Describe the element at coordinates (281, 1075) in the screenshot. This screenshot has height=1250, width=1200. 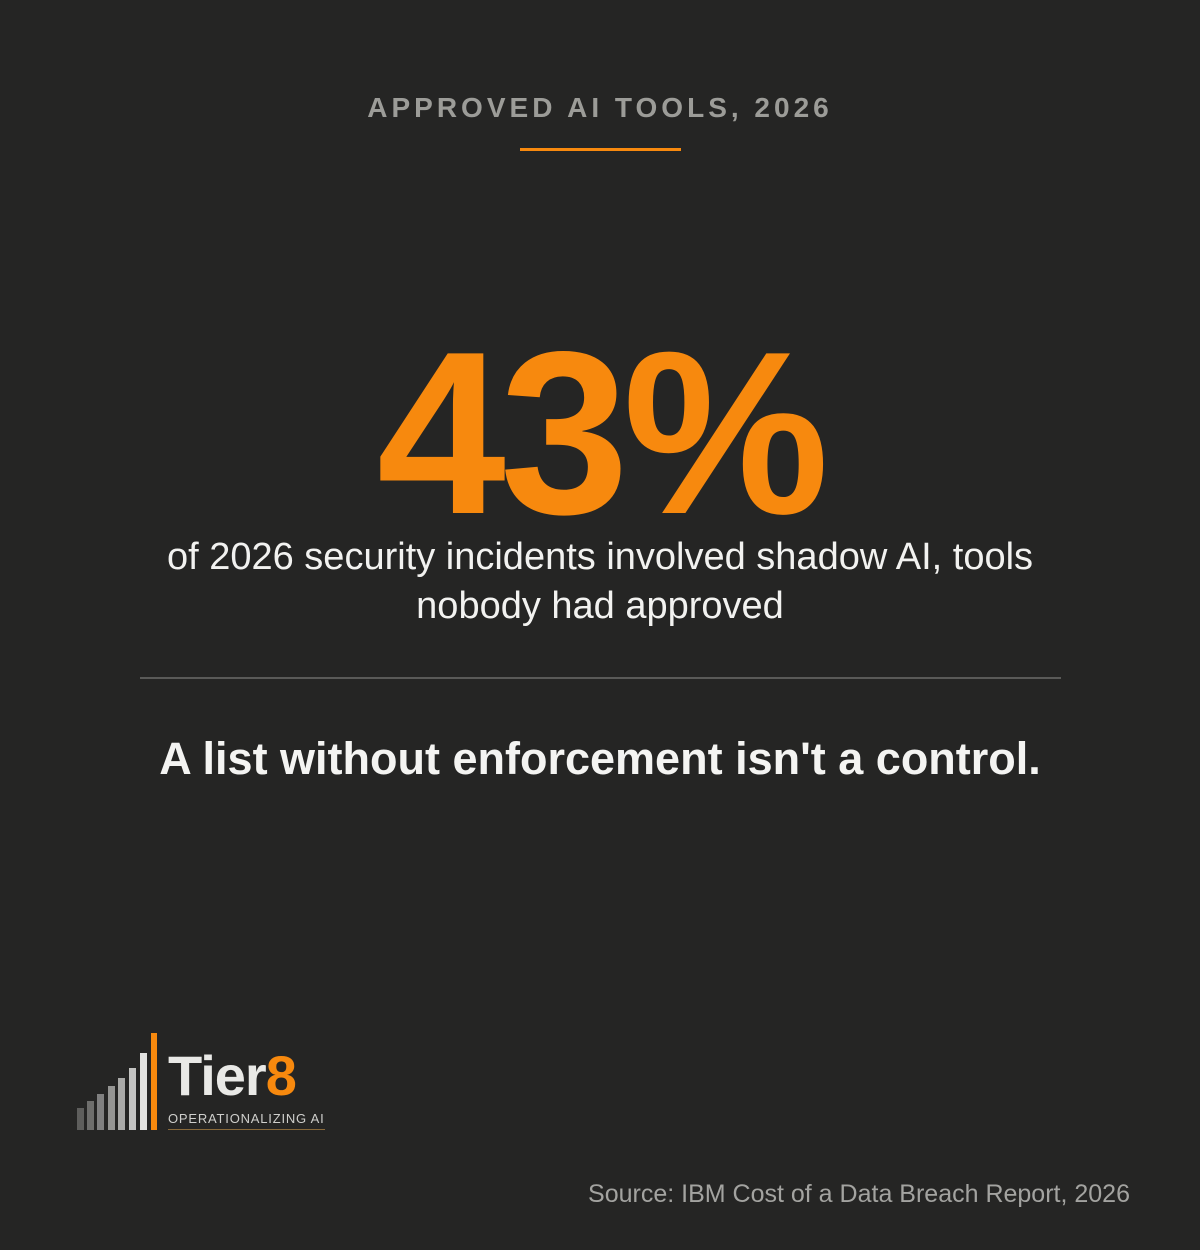
I see `logo-number: 8` at that location.